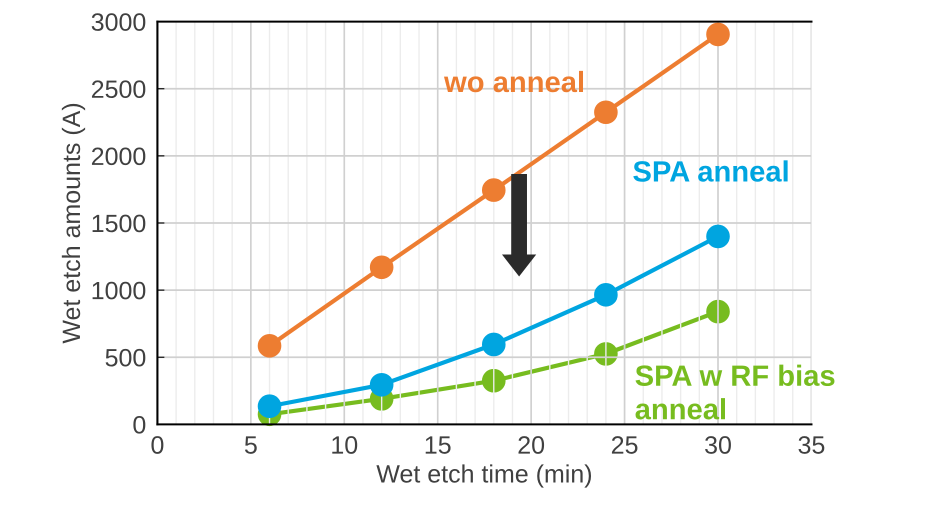 The height and width of the screenshot is (515, 937). Describe the element at coordinates (710, 171) in the screenshot. I see `series-label: SPA anneal` at that location.